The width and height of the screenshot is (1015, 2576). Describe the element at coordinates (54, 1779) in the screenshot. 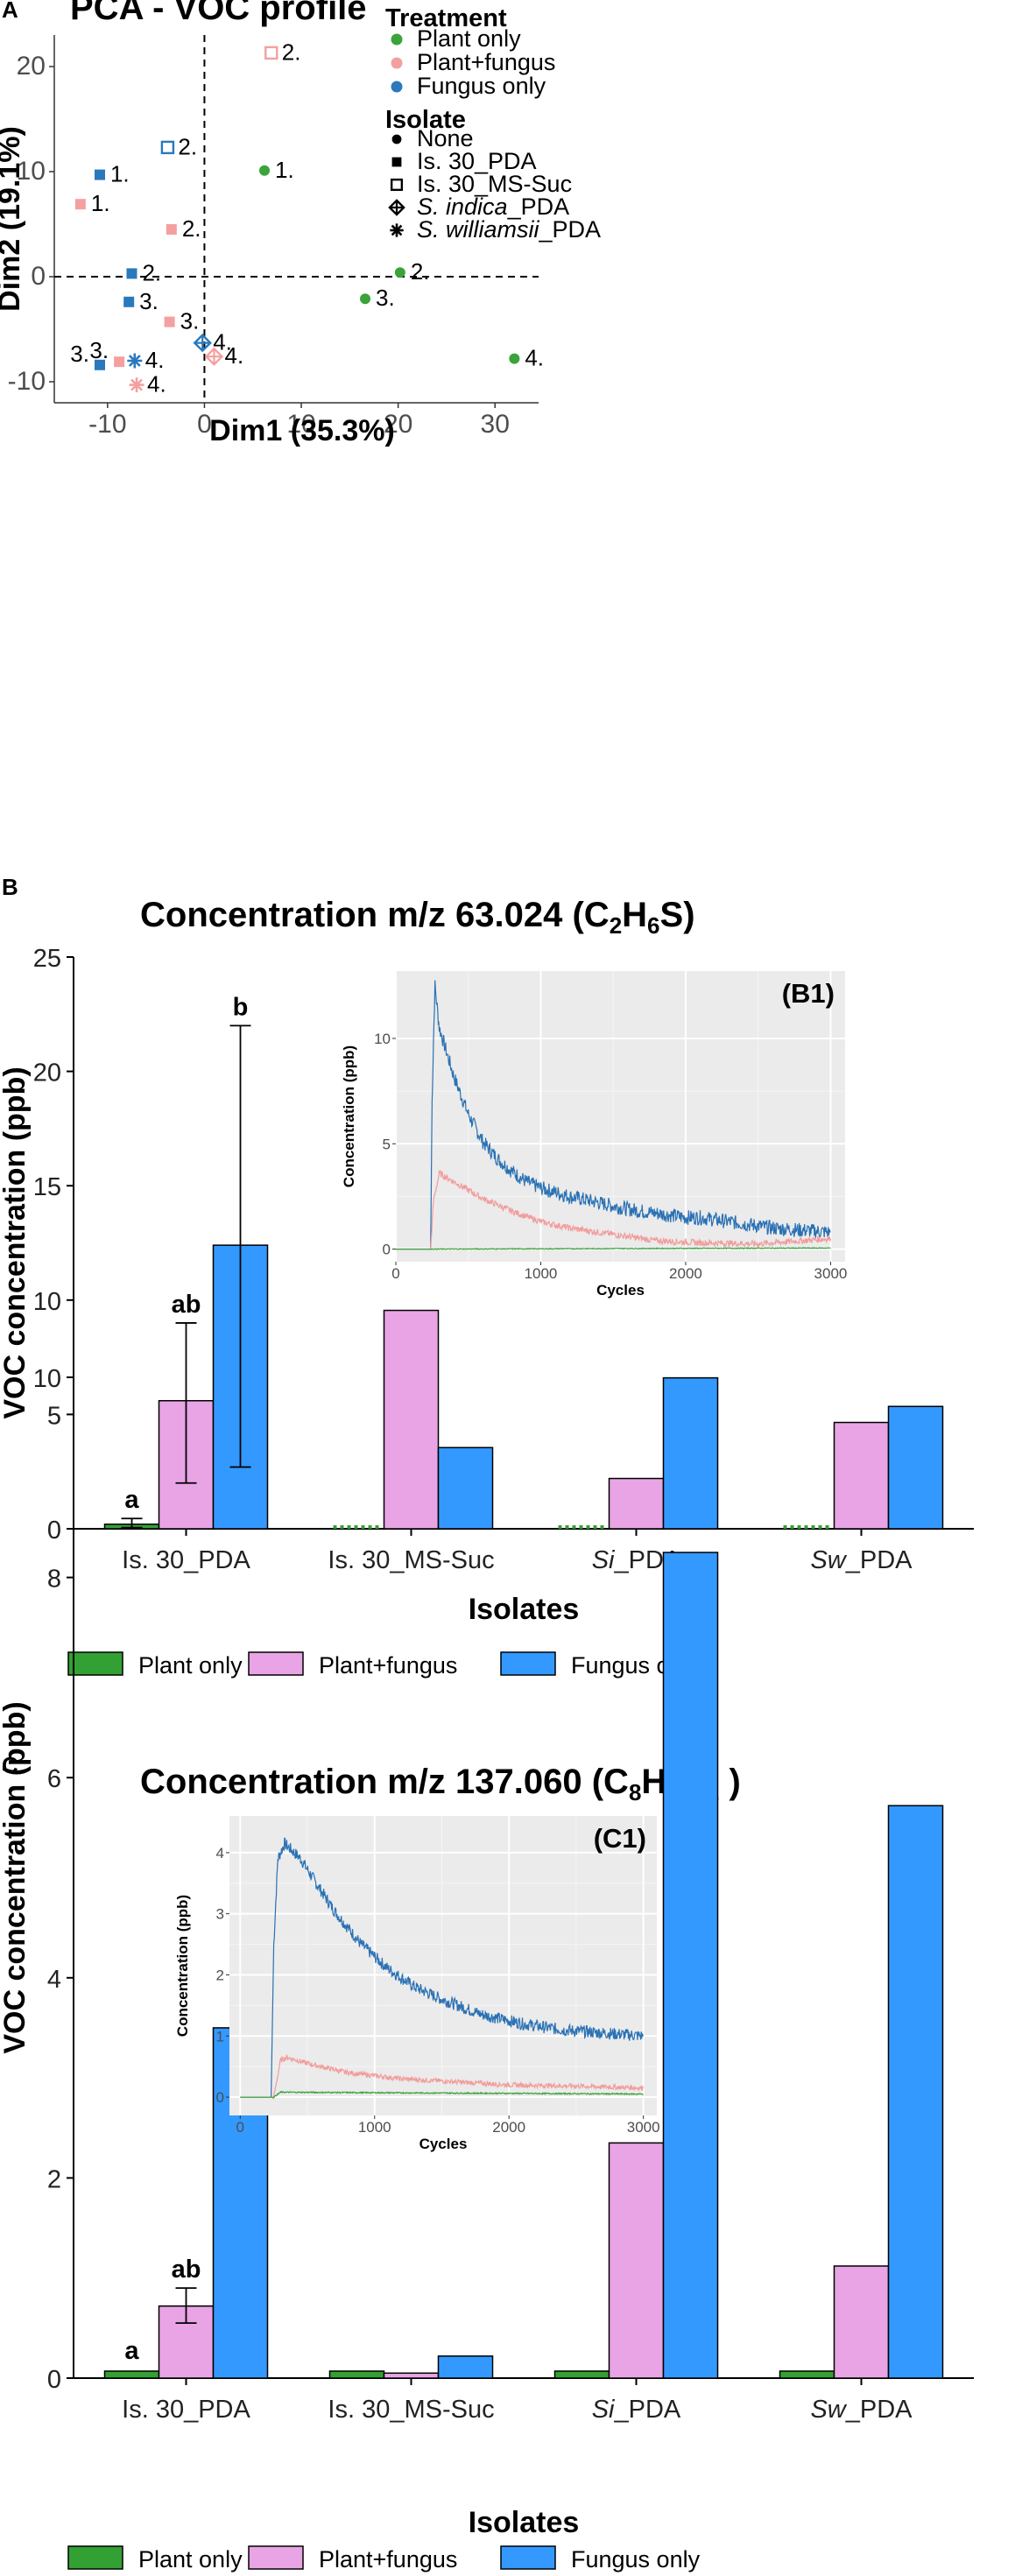

I see `y-tick-label: 6` at that location.